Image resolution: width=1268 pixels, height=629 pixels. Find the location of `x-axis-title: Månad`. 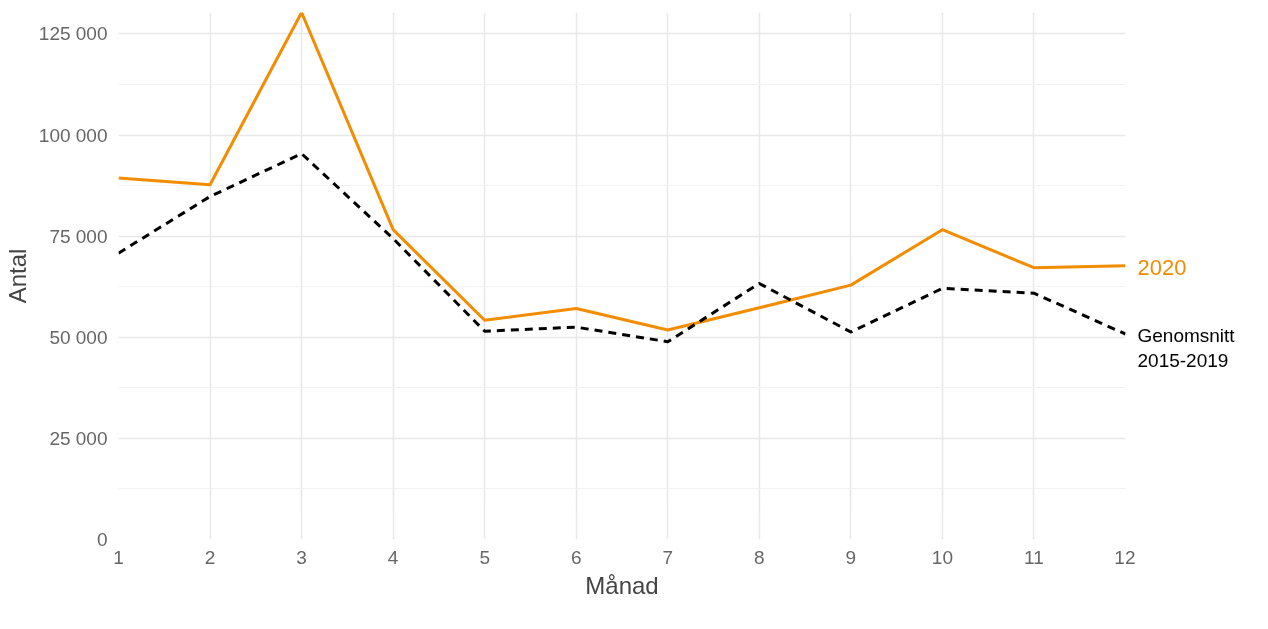

x-axis-title: Månad is located at coordinates (622, 585).